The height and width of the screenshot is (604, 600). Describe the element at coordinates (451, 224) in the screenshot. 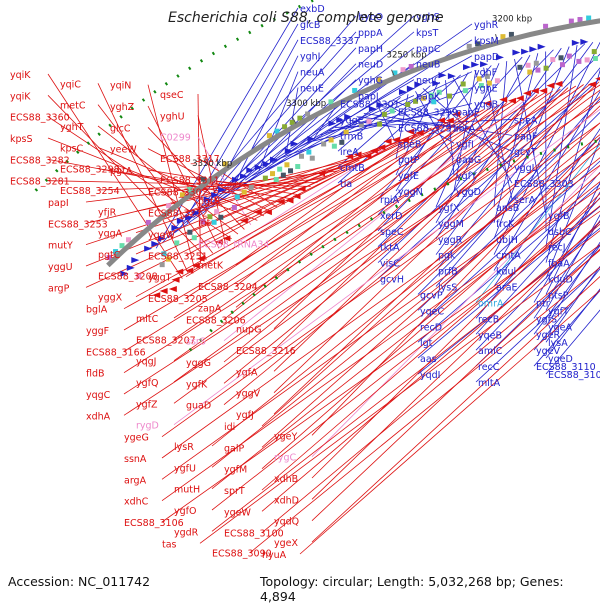

I see `forward-gene-label: yggM` at that location.